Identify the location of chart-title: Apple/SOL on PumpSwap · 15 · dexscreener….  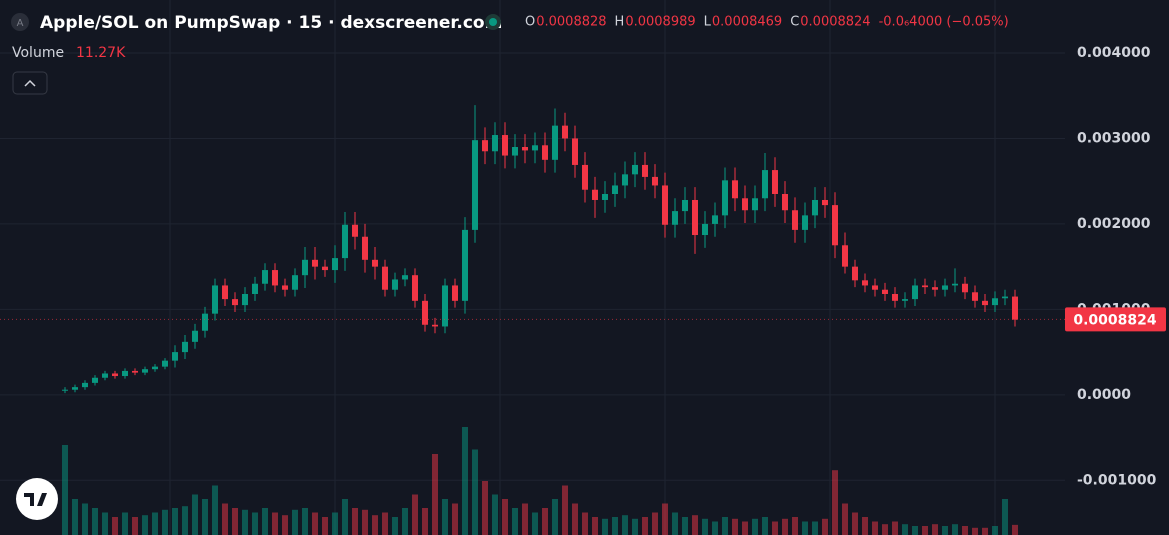
(271, 23).